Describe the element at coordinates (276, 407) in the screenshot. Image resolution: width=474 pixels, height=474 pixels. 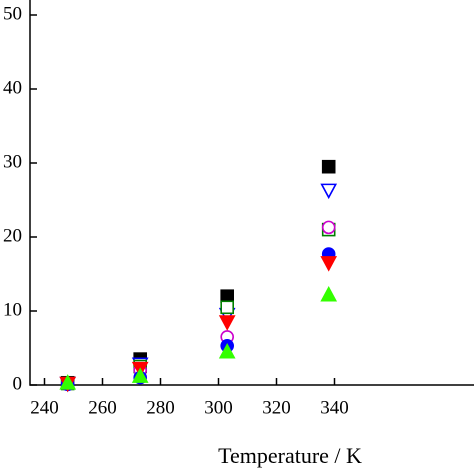
I see `x-tick-label: 320` at that location.